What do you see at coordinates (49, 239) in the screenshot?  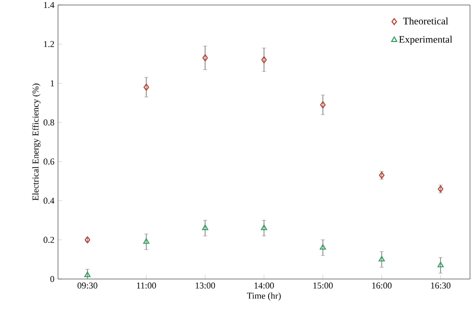 I see `y-tick-label: 0.2` at bounding box center [49, 239].